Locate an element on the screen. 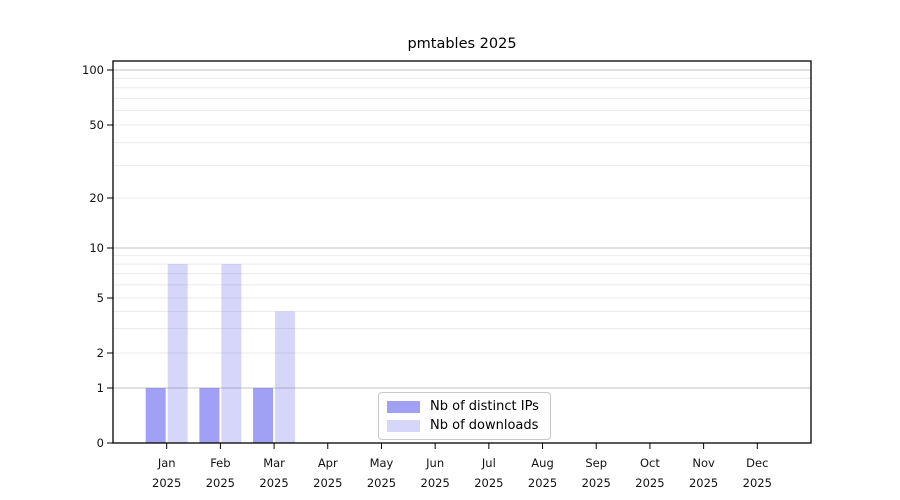 This screenshot has height=500, width=900. x-tick-month: Jun is located at coordinates (435, 463).